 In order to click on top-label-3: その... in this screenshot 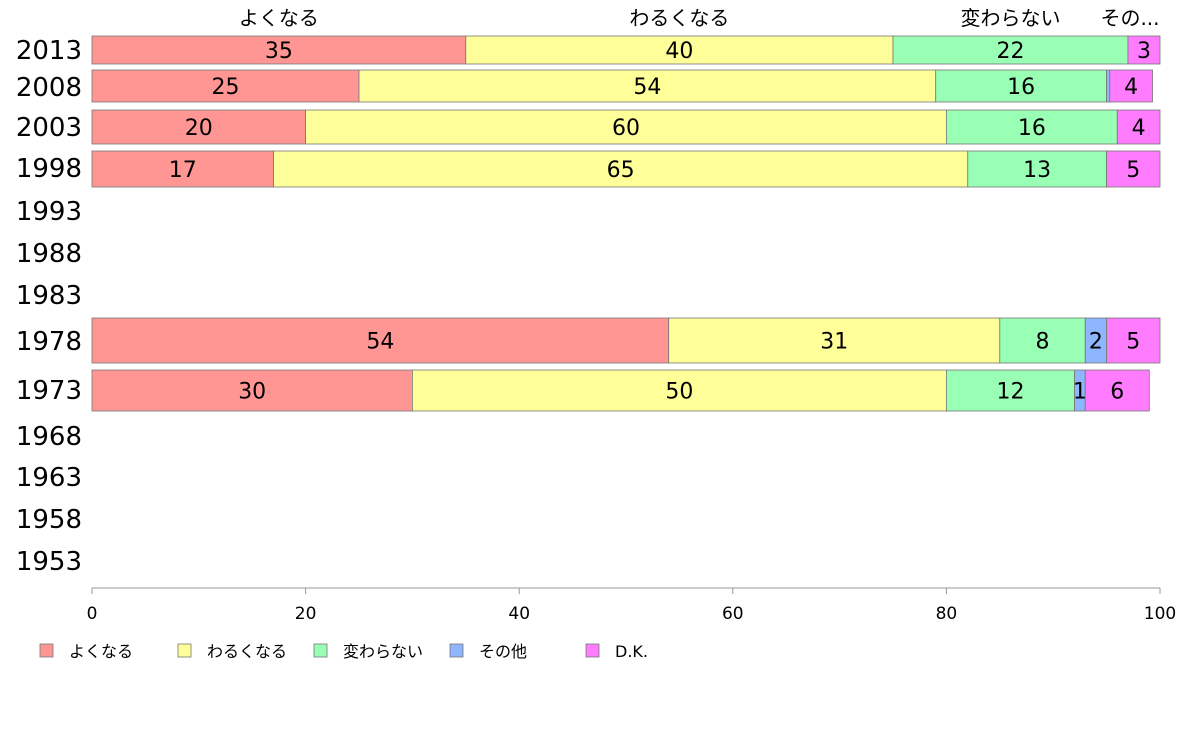, I will do `click(1129, 18)`.